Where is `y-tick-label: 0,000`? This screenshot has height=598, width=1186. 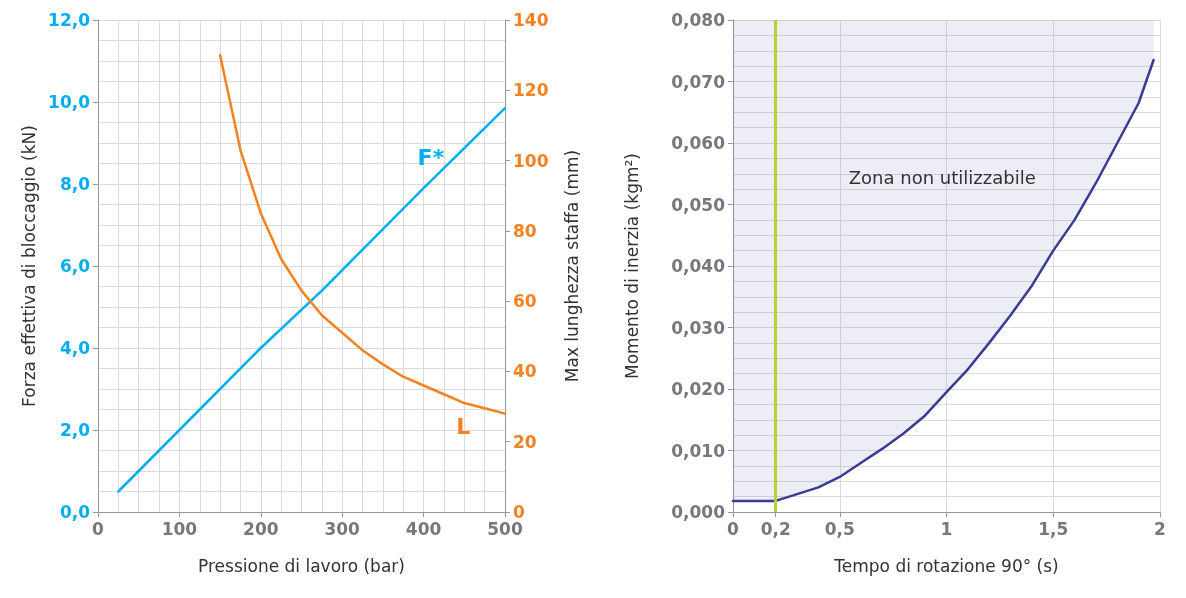 y-tick-label: 0,000 is located at coordinates (698, 512).